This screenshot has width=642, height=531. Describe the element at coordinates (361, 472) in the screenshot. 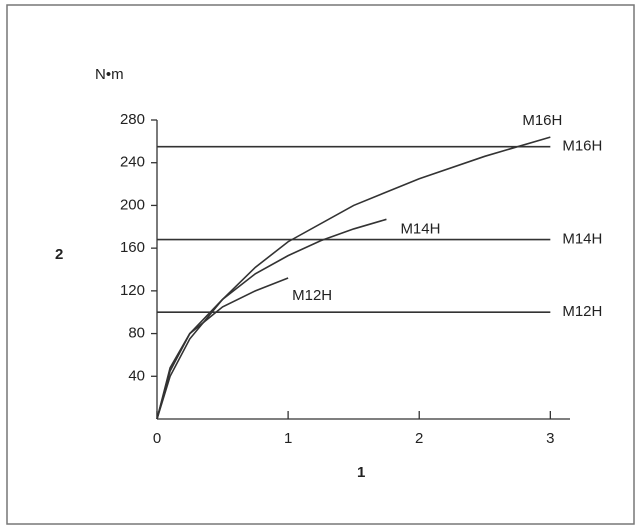

I see `x-axis-title: 1` at that location.